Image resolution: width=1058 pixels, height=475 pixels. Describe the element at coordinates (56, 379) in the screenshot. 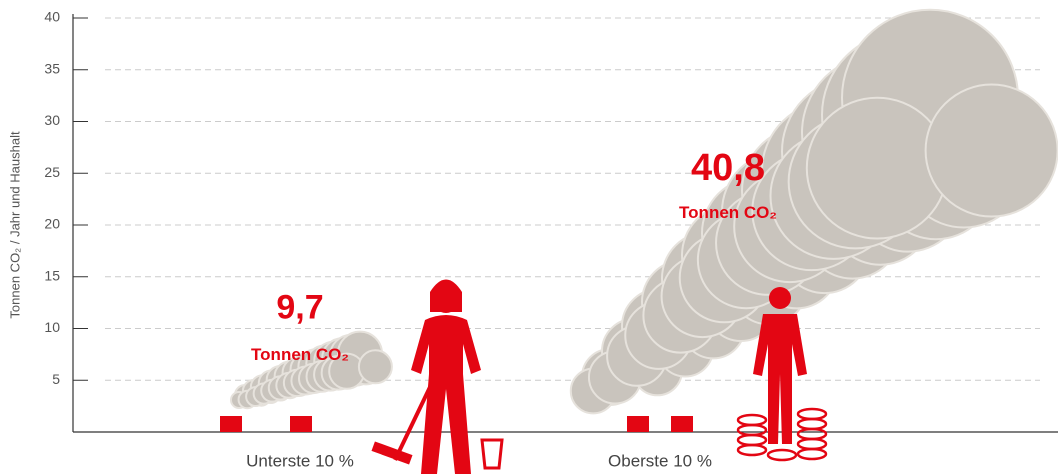

I see `y-tick-label: 5` at that location.